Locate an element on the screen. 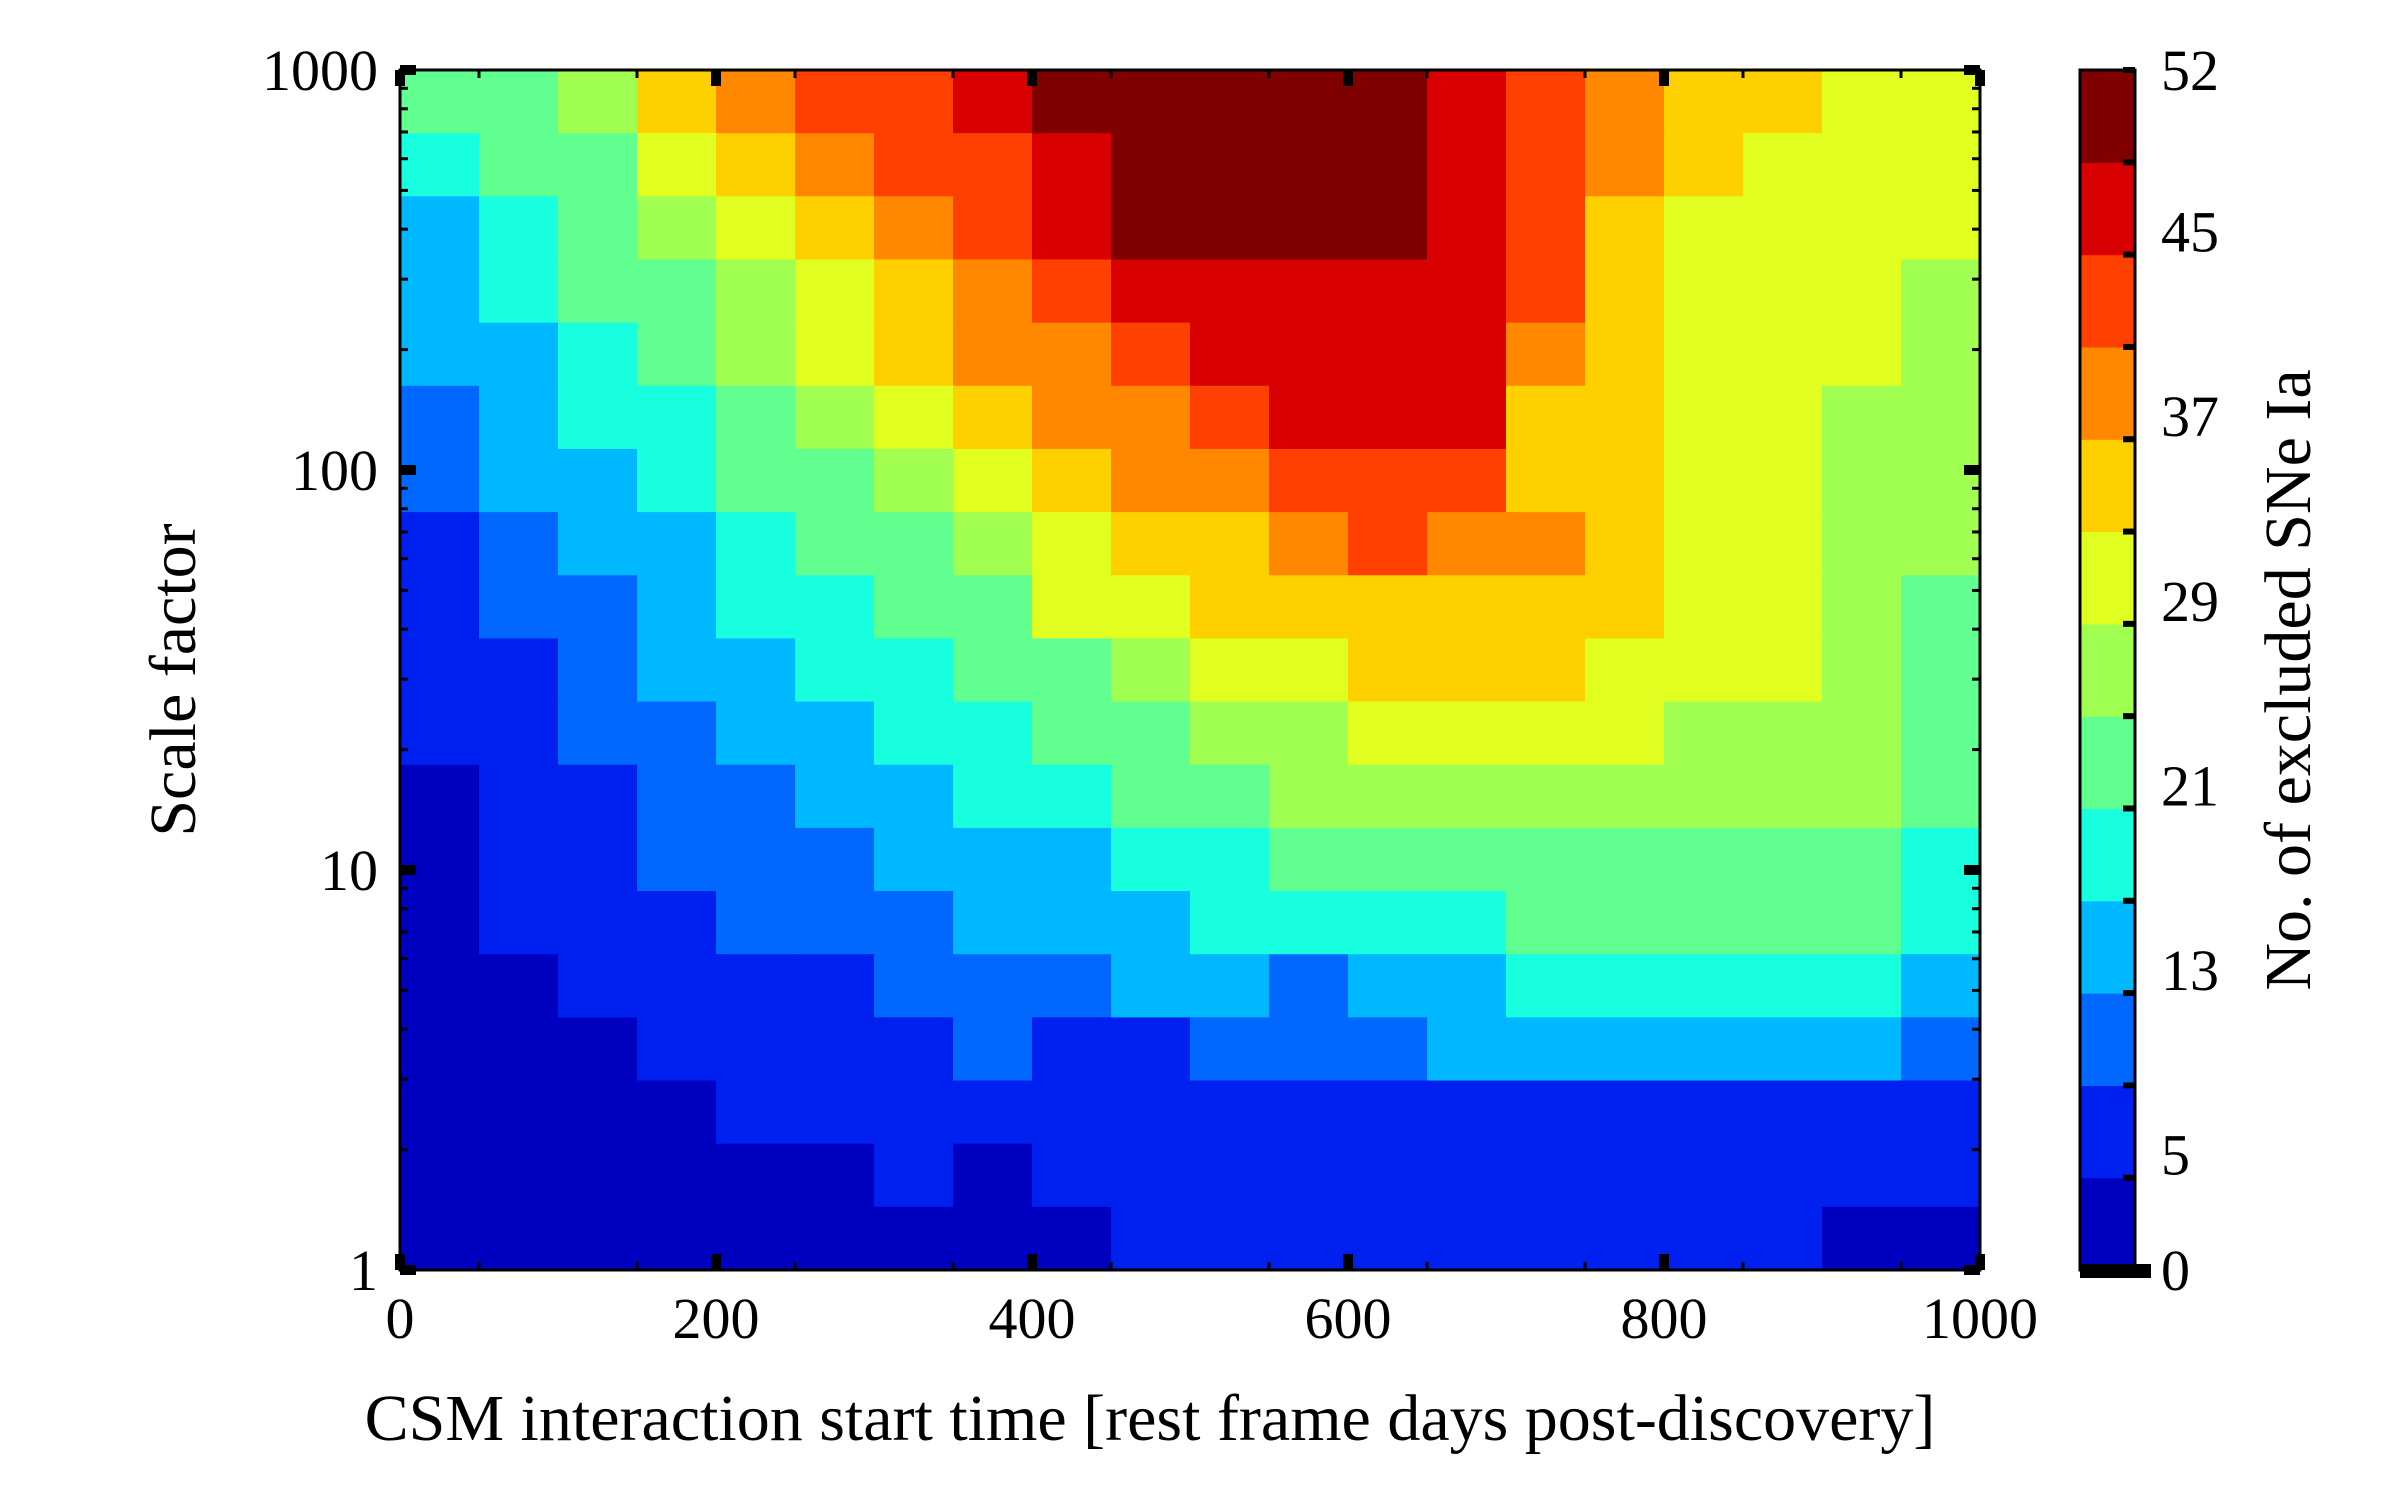 This screenshot has width=2400, height=1500. colorbar-tick-label: 5 is located at coordinates (2175, 1155).